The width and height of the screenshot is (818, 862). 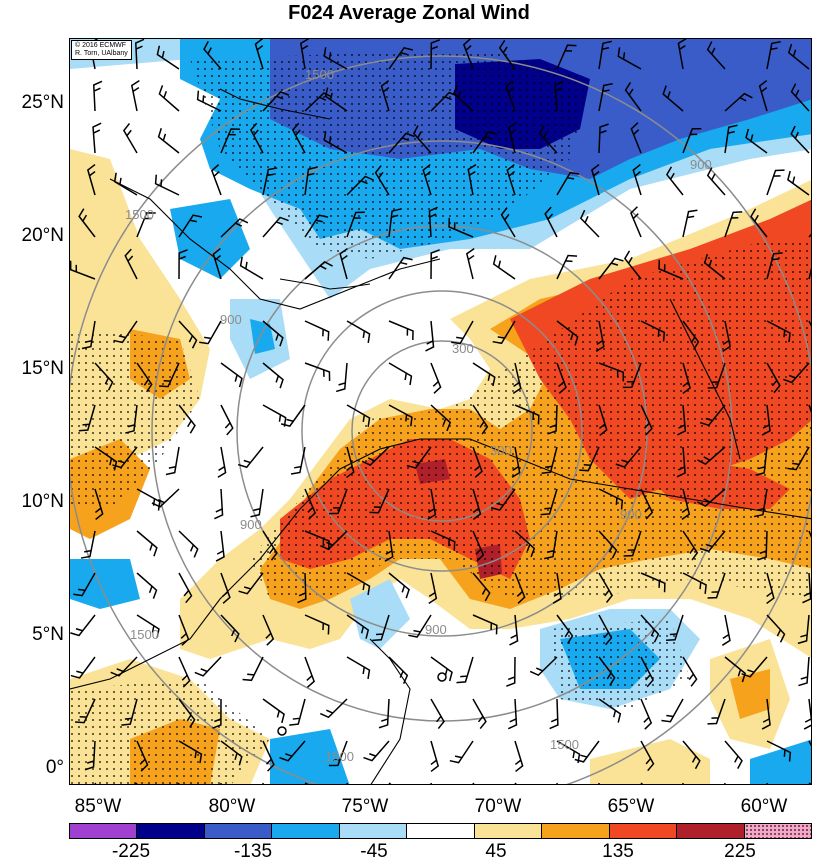 What do you see at coordinates (440, 831) in the screenshot?
I see `colorbar` at bounding box center [440, 831].